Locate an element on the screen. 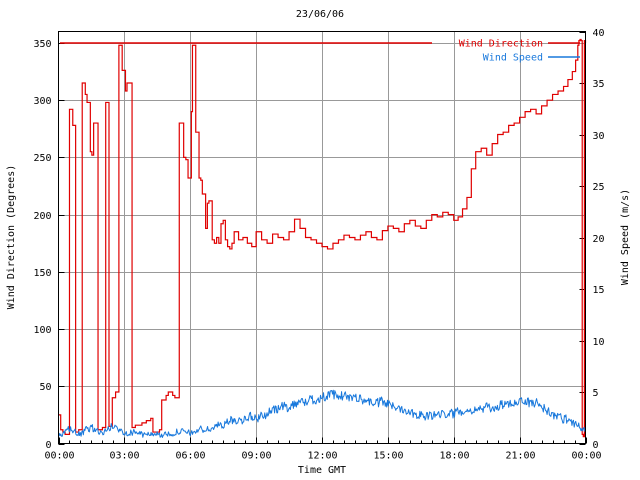 This screenshot has height=480, width=640. x-tick-label: 15:00 is located at coordinates (388, 456).